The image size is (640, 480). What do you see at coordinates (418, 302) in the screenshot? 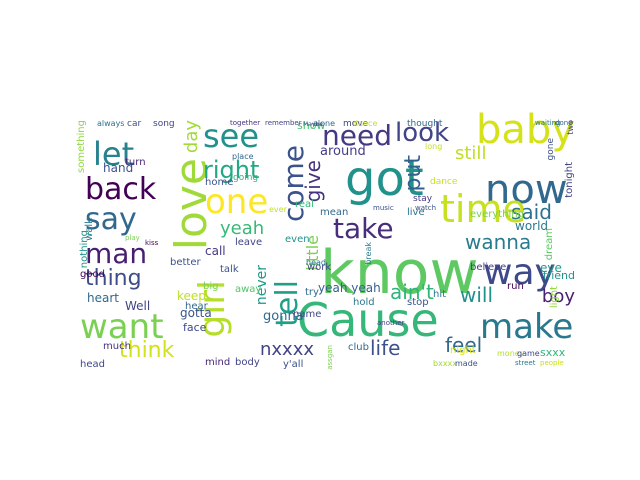
I see `word-stop: stop` at bounding box center [418, 302].